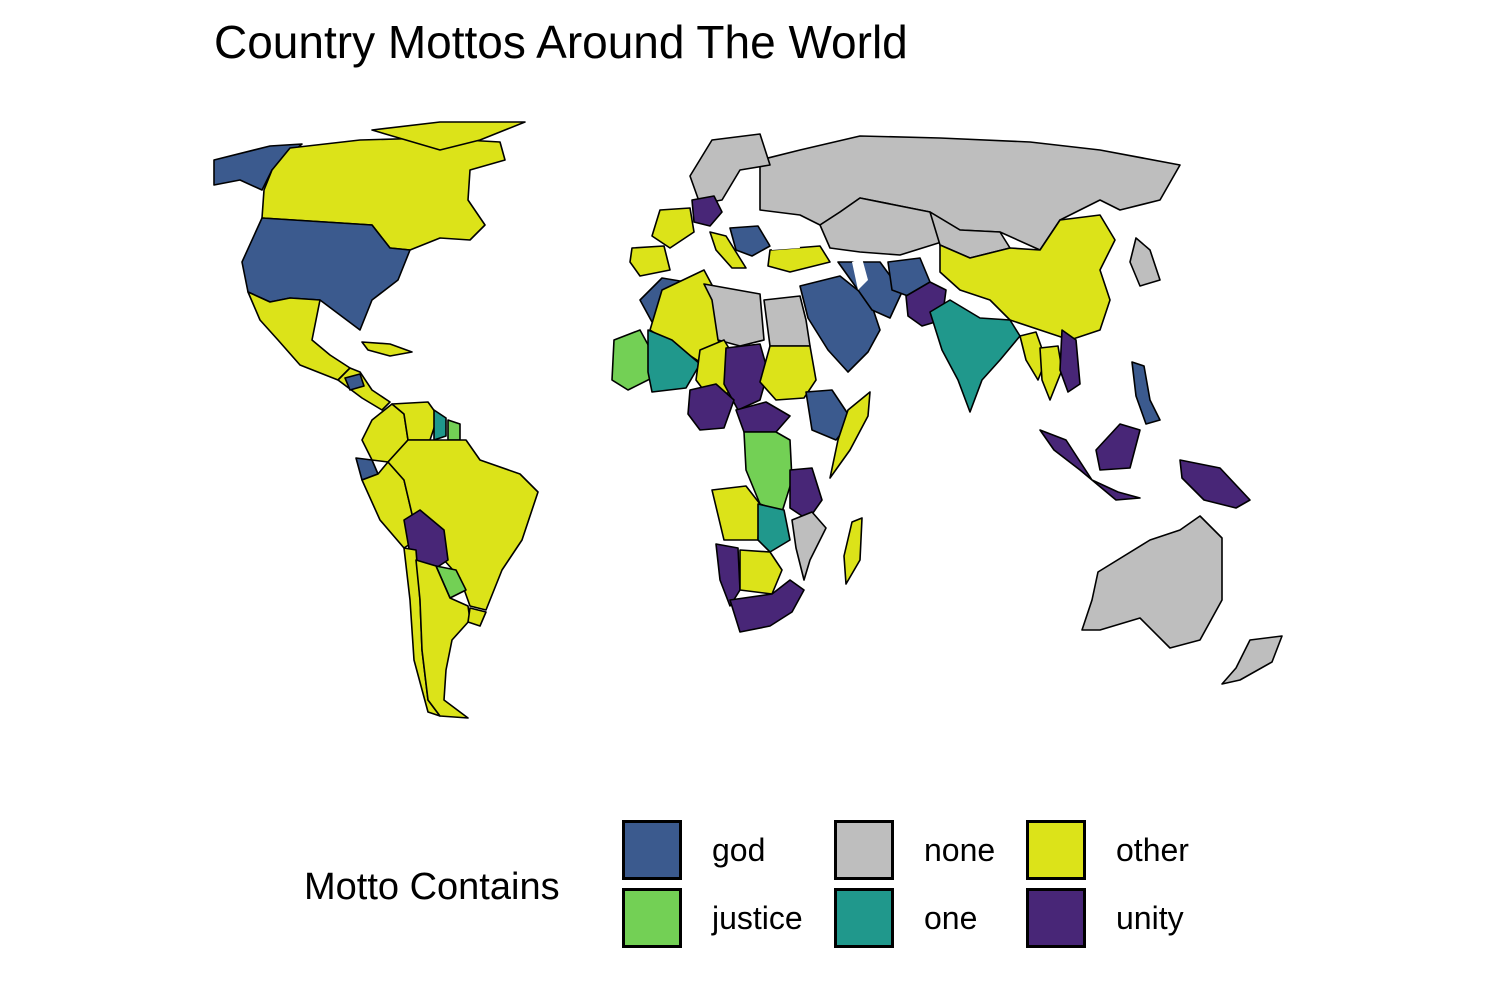 The image size is (1500, 1000). What do you see at coordinates (443, 639) in the screenshot?
I see `country-argentina` at bounding box center [443, 639].